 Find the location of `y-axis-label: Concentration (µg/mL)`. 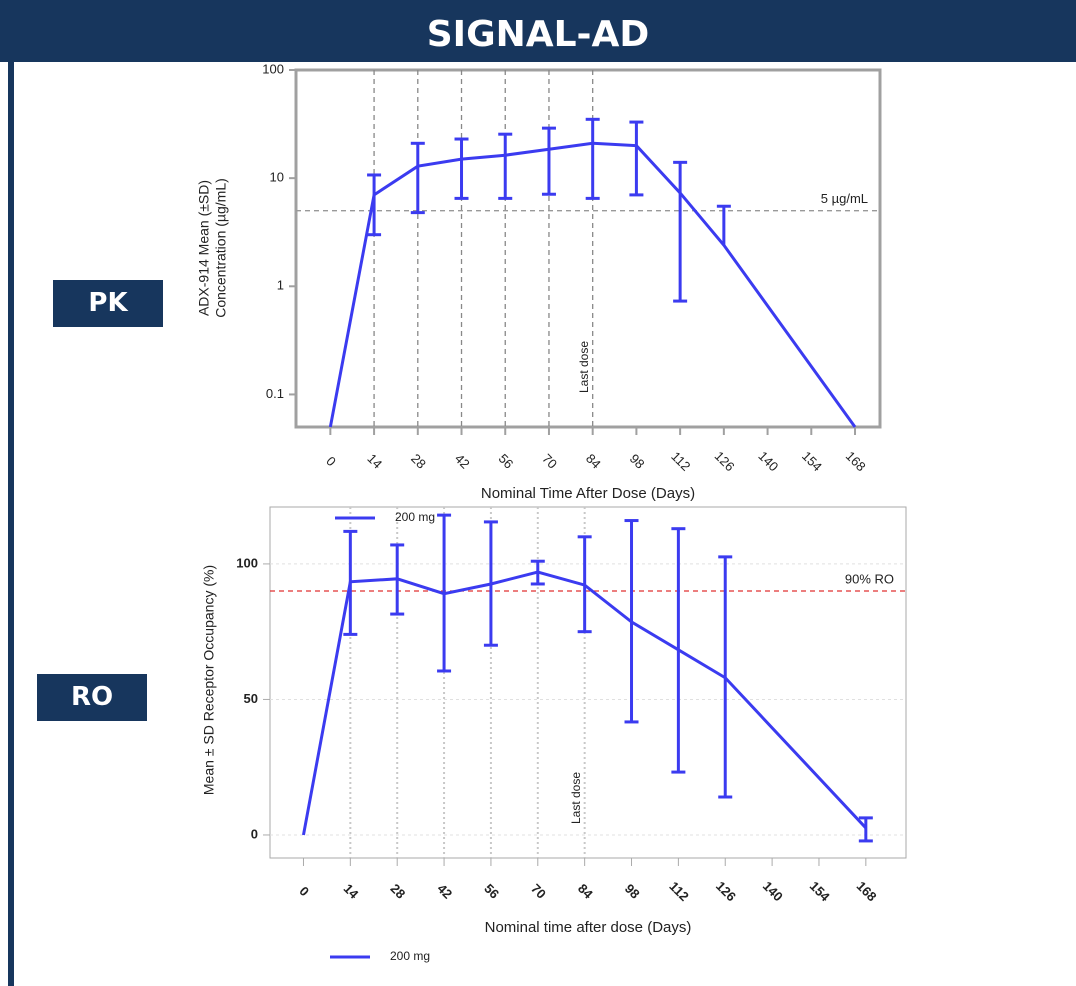

y-axis-label: Concentration (µg/mL) is located at coordinates (221, 248).